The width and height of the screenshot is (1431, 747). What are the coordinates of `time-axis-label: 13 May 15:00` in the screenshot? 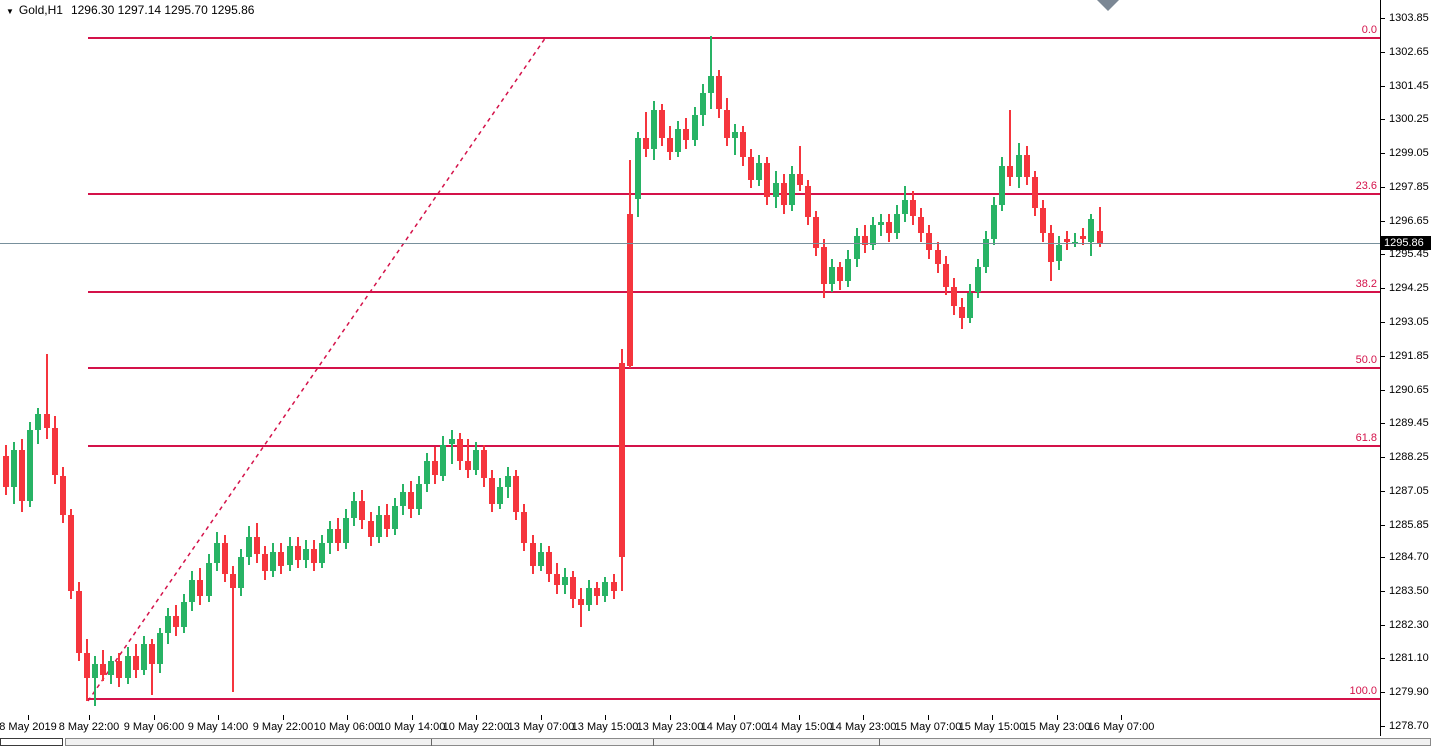 It's located at (605, 727).